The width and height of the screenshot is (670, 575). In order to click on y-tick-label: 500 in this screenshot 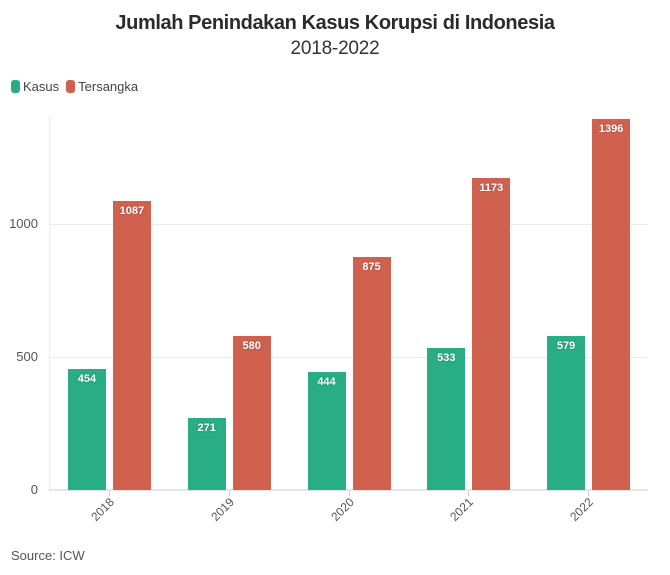, I will do `click(27, 356)`.